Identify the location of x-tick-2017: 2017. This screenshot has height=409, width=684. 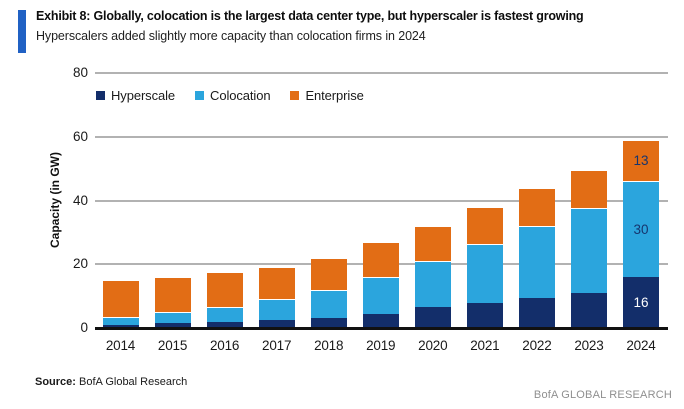
(277, 345).